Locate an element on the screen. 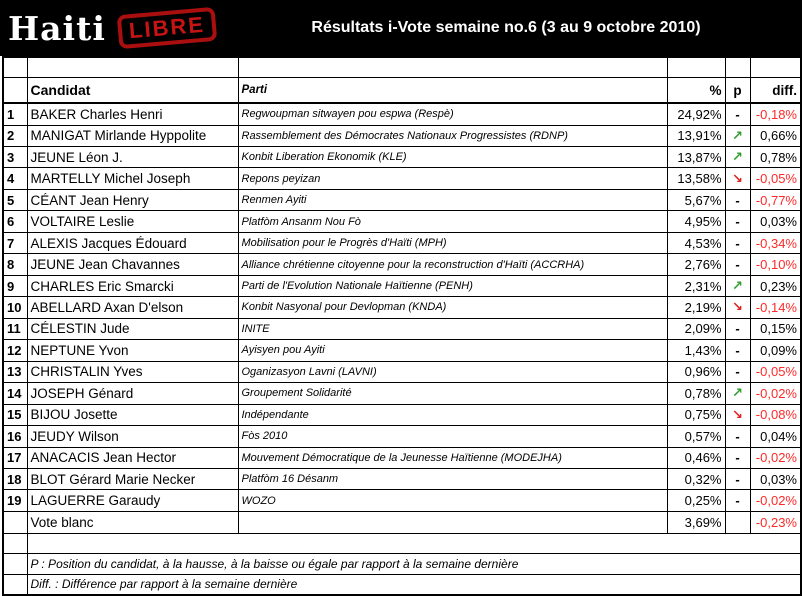  party-cell: Platfòm 16 Désanm is located at coordinates (452, 479).